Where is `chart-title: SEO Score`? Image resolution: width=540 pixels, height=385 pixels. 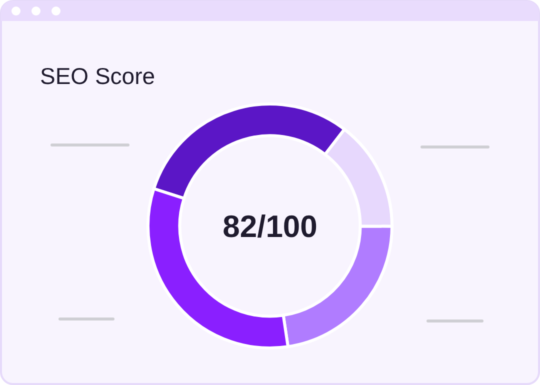 chart-title: SEO Score is located at coordinates (98, 76).